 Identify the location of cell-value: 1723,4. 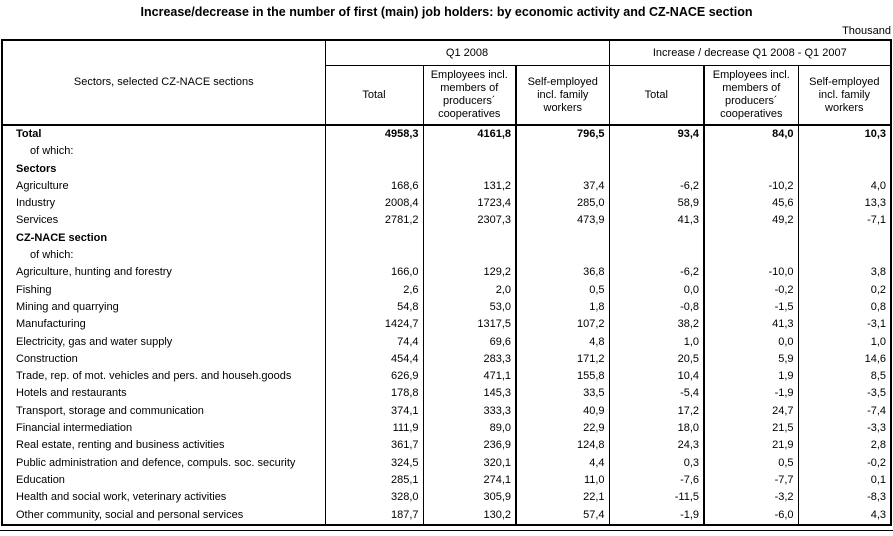
(470, 204).